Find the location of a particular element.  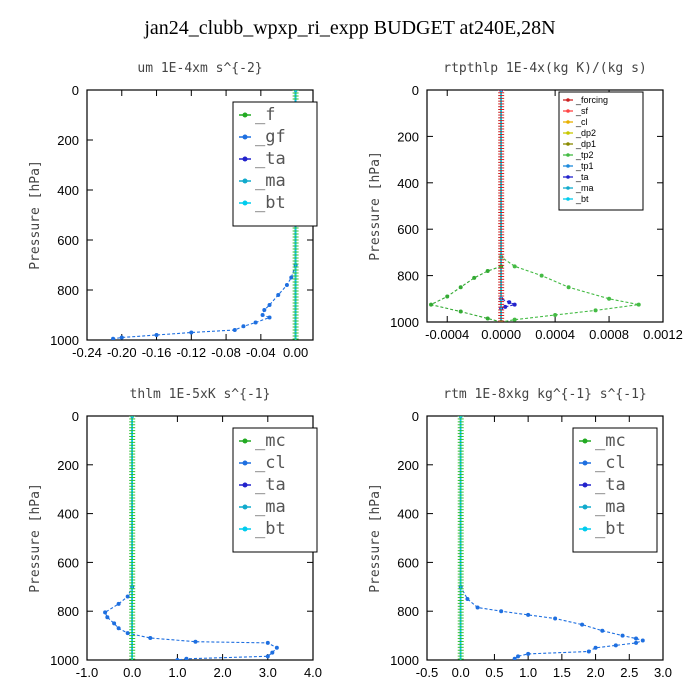

x-tick-label: 0.0008 is located at coordinates (609, 334).